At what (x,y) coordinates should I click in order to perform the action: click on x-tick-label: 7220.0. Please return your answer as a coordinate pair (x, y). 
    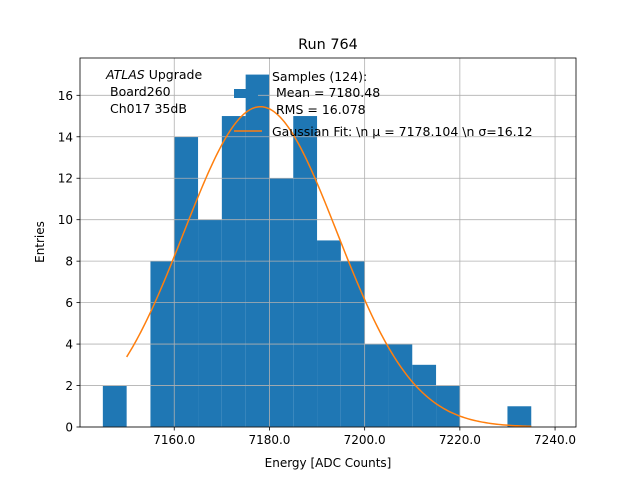
    Looking at the image, I should click on (460, 440).